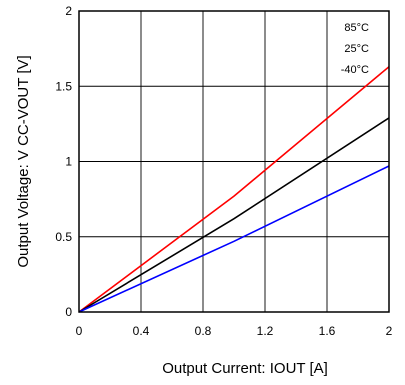 The width and height of the screenshot is (405, 385). What do you see at coordinates (327, 331) in the screenshot?
I see `x-tick-label: 1.6` at bounding box center [327, 331].